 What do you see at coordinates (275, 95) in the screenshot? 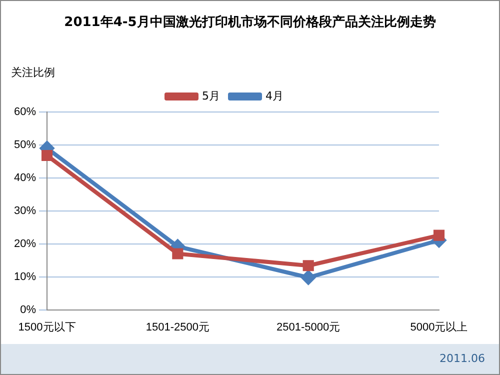
I see `legend-label: 4月` at bounding box center [275, 95].